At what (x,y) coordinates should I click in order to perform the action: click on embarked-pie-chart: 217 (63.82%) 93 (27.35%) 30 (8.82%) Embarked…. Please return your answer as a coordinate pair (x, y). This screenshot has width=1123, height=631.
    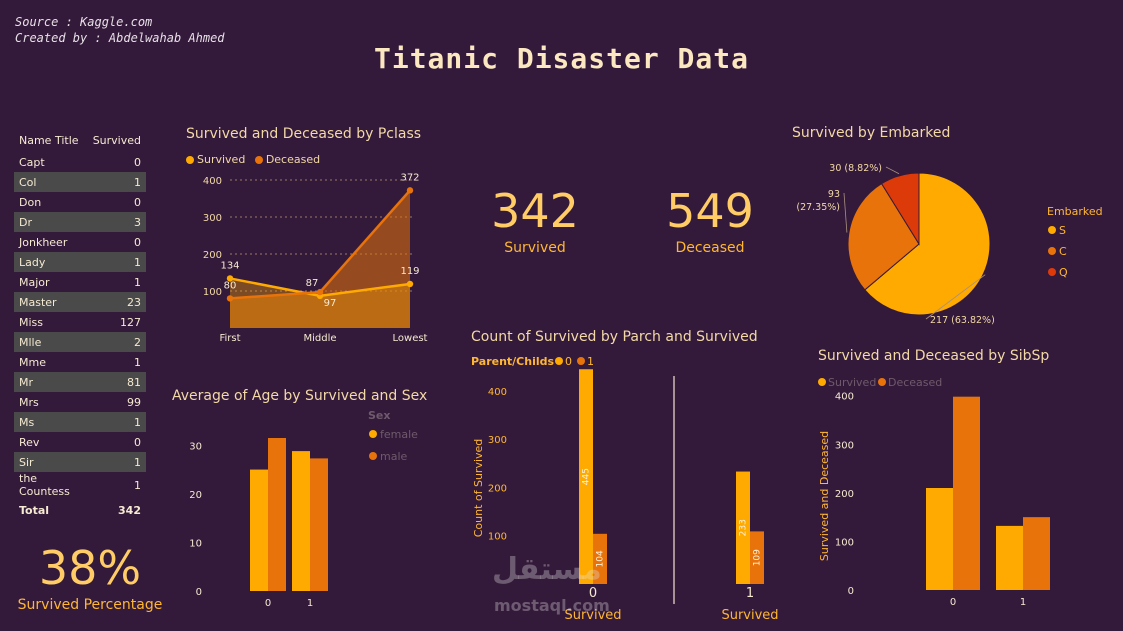
    Looking at the image, I should click on (950, 245).